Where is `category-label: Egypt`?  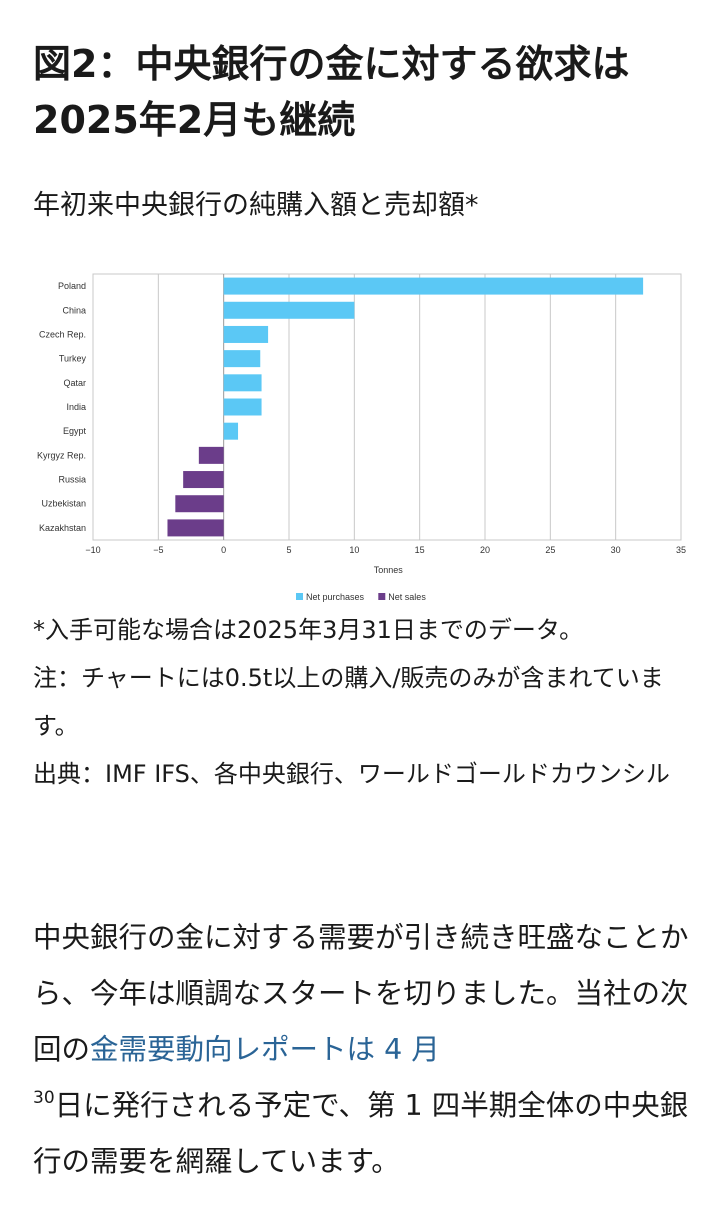 category-label: Egypt is located at coordinates (75, 431).